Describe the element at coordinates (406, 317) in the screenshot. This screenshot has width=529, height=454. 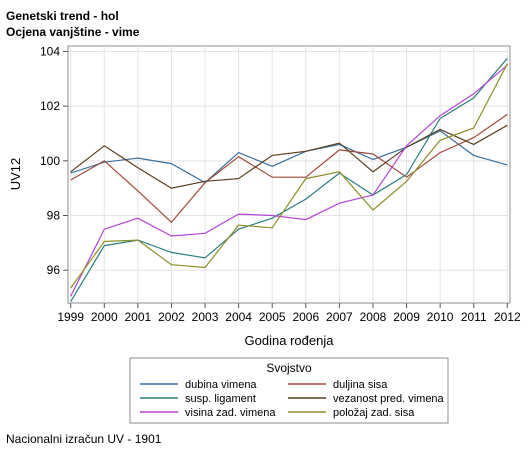
I see `x-tick-label: 2009` at that location.